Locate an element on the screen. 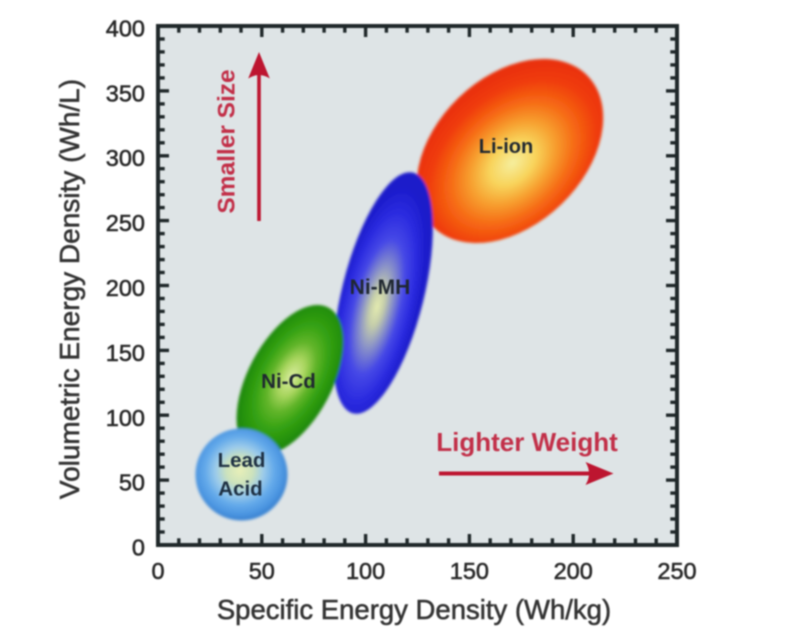  svg-text: 350 is located at coordinates (125, 93).